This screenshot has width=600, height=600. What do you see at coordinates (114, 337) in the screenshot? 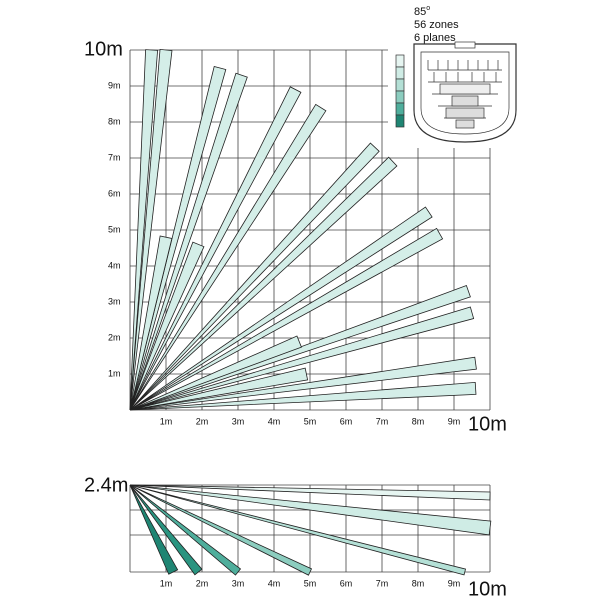
I see `y-label: 2m` at bounding box center [114, 337].